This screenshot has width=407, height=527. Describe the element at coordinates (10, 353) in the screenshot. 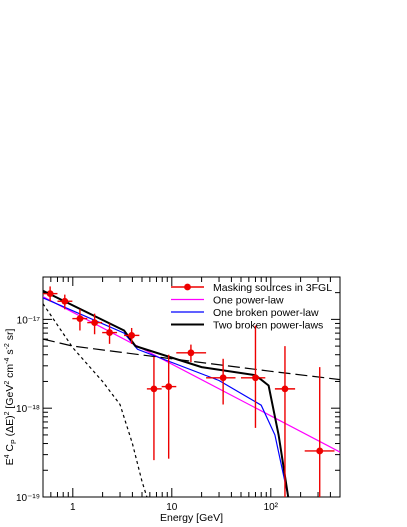

I see `y-axis-label-s: s` at that location.